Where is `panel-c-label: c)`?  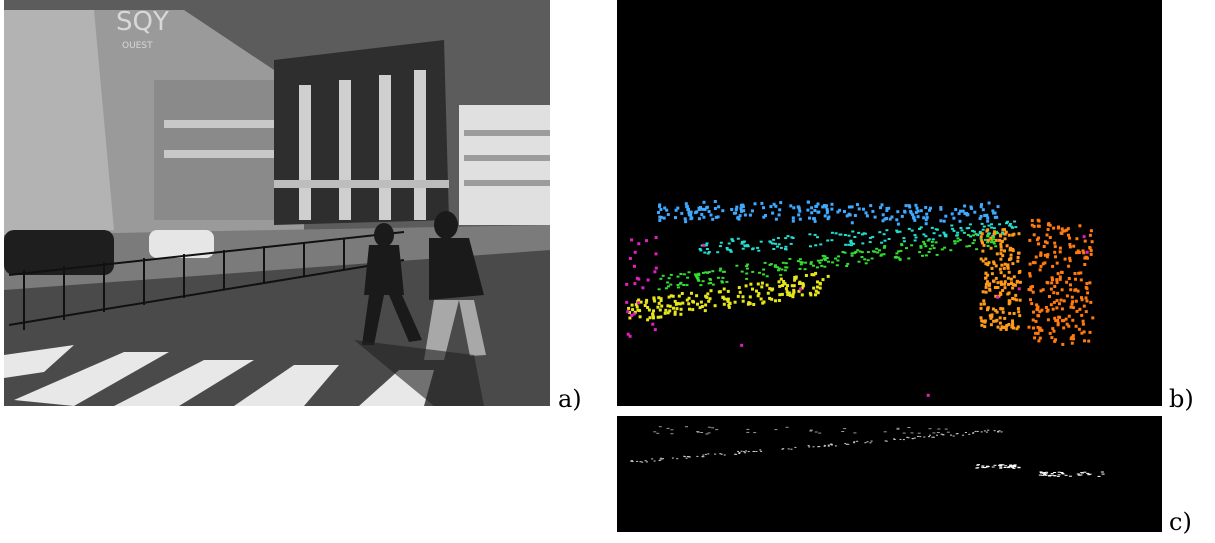
panel-c-label: c) is located at coordinates (1180, 522).